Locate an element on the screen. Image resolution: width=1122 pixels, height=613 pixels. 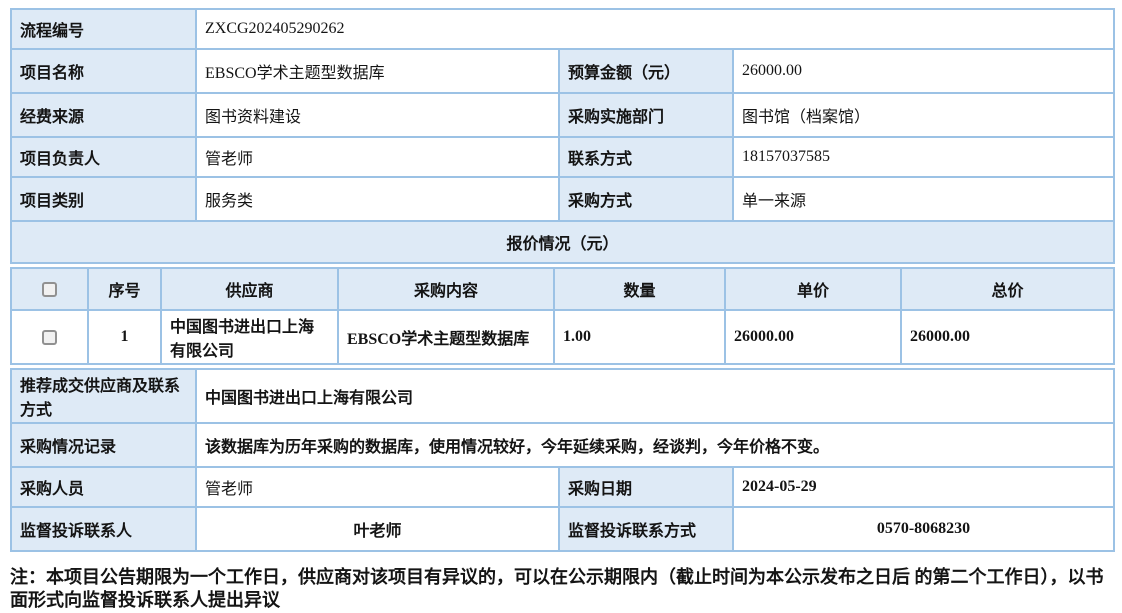
funding-value: 图书资料建设 is located at coordinates (377, 115).